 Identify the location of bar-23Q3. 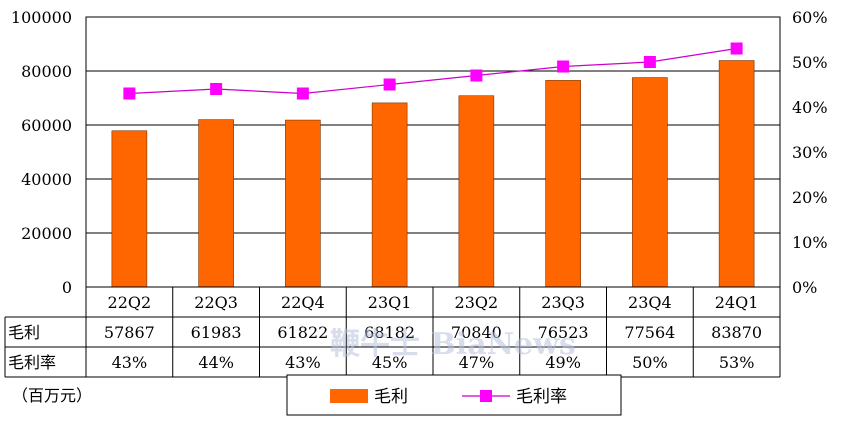
(563, 184).